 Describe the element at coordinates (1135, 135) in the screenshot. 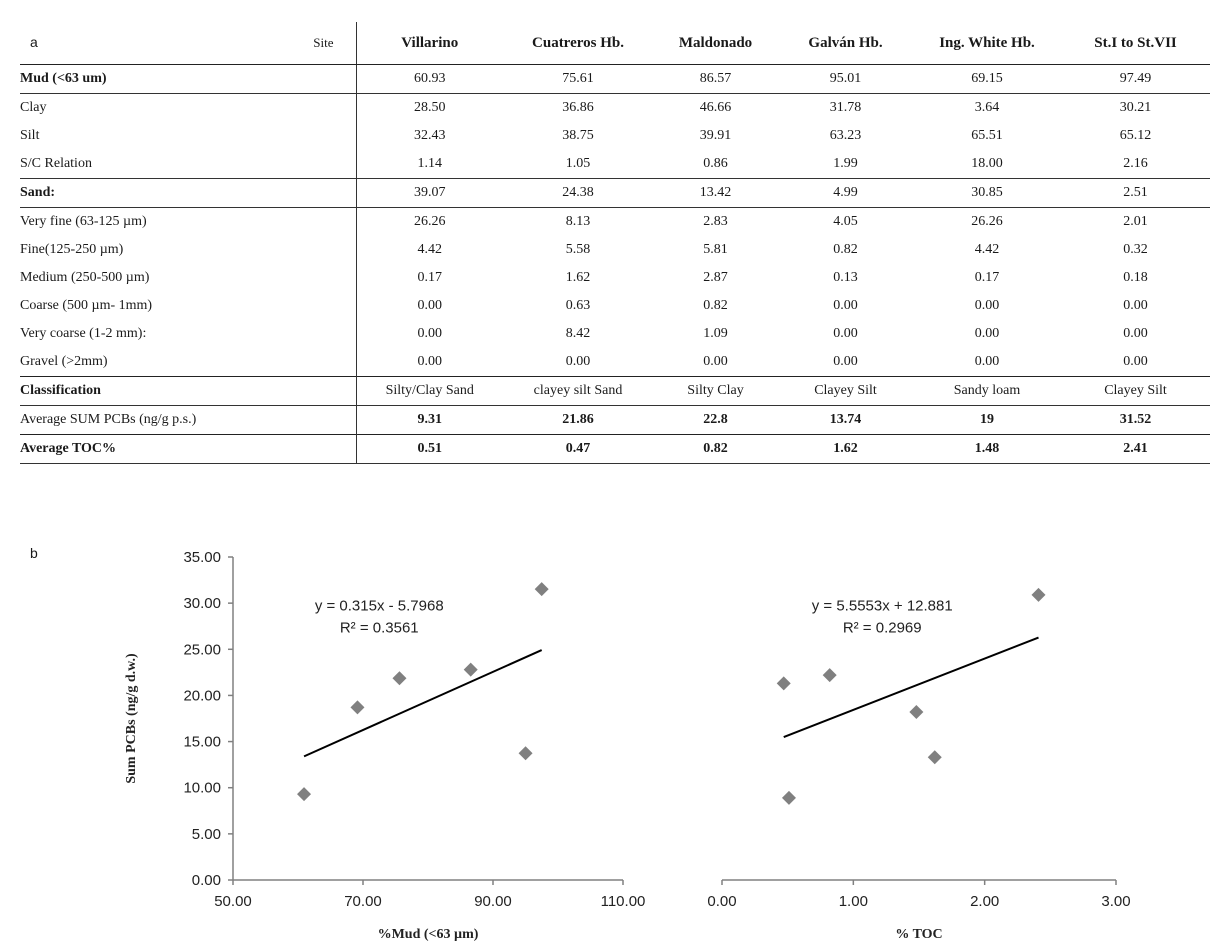

I see `table-cell: 65.12` at that location.